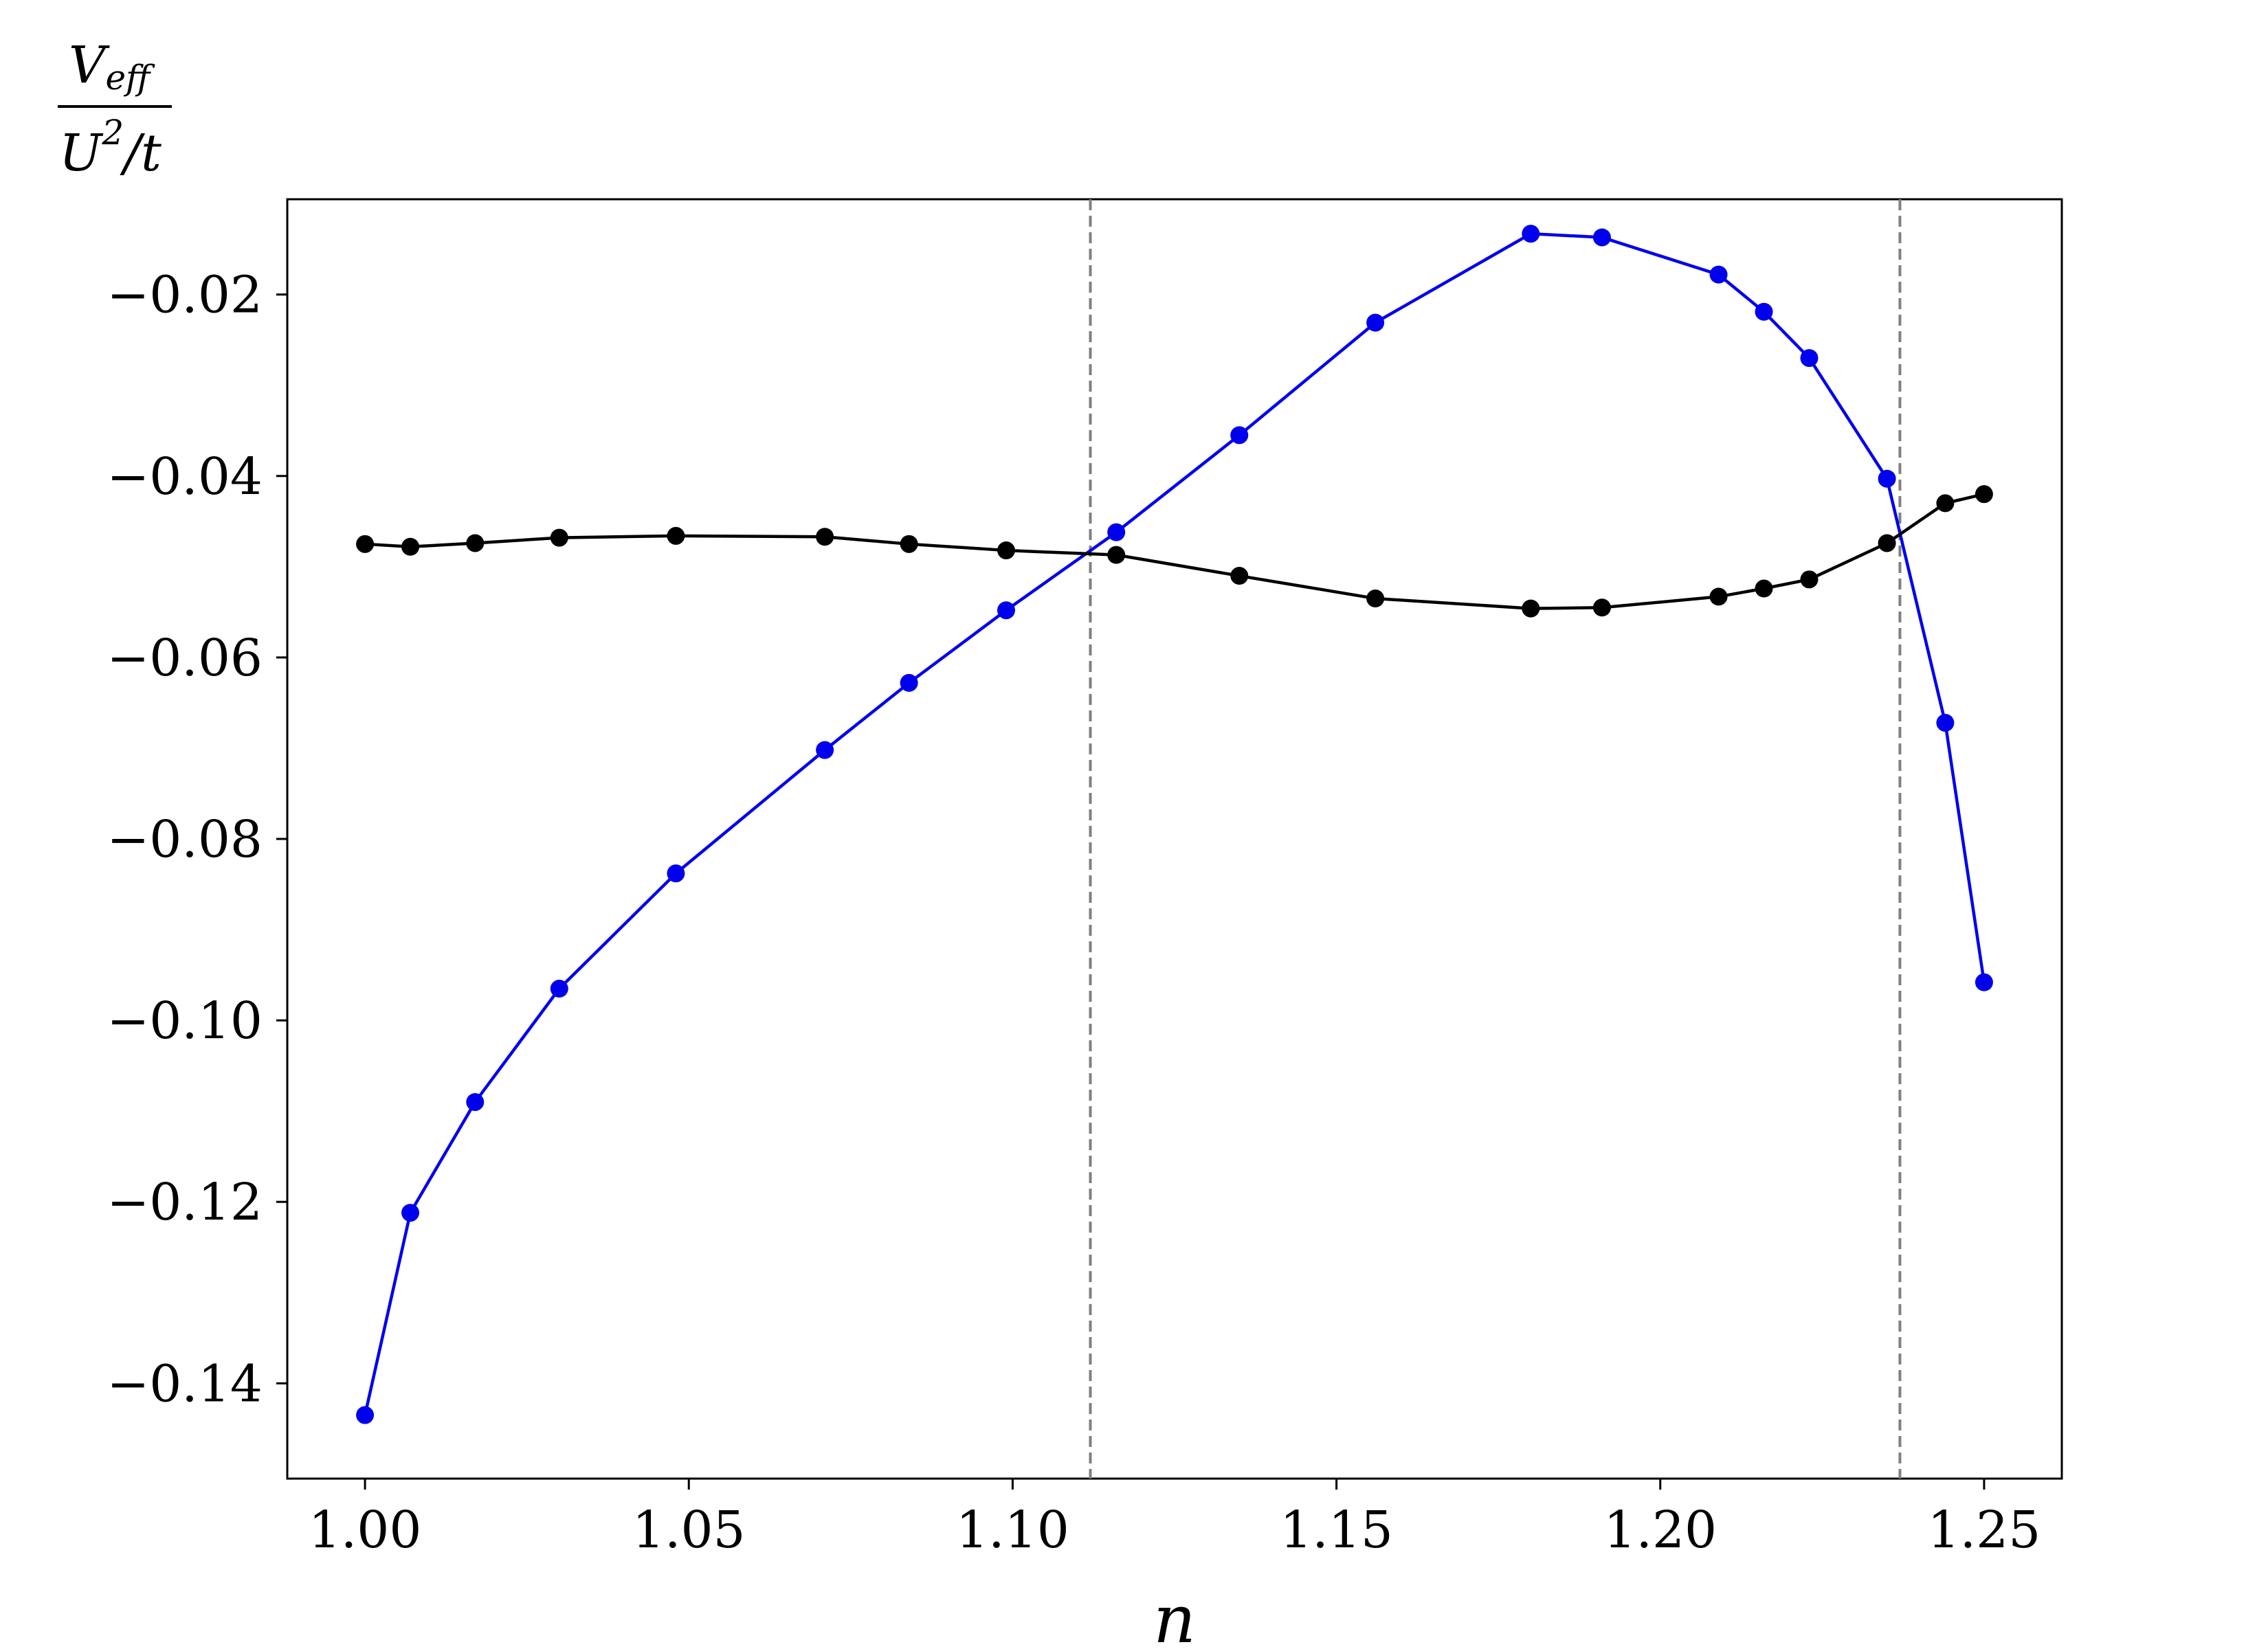 This screenshot has width=2268, height=1649. I want to click on y-axis-ticks: −0.14 −0.12 −0.10 −0.08 −0.06 −0.04 −0.02, so click(197, 840).